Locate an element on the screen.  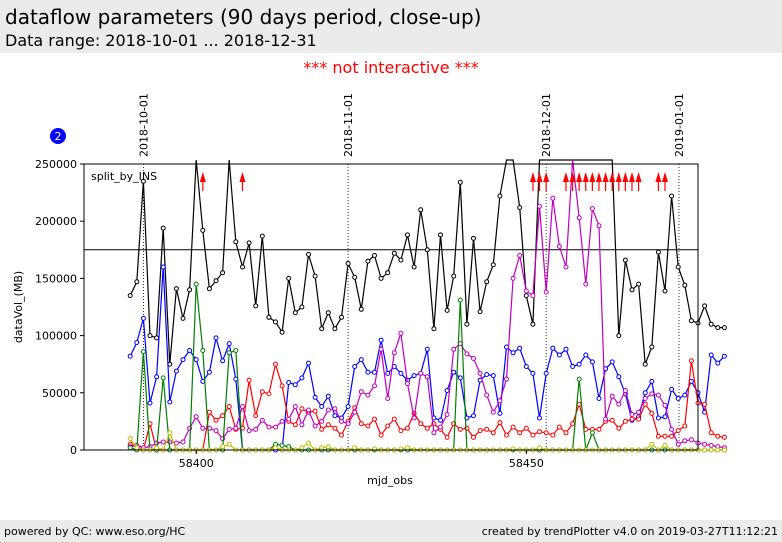
x-tick-label: 58400 is located at coordinates (196, 463).